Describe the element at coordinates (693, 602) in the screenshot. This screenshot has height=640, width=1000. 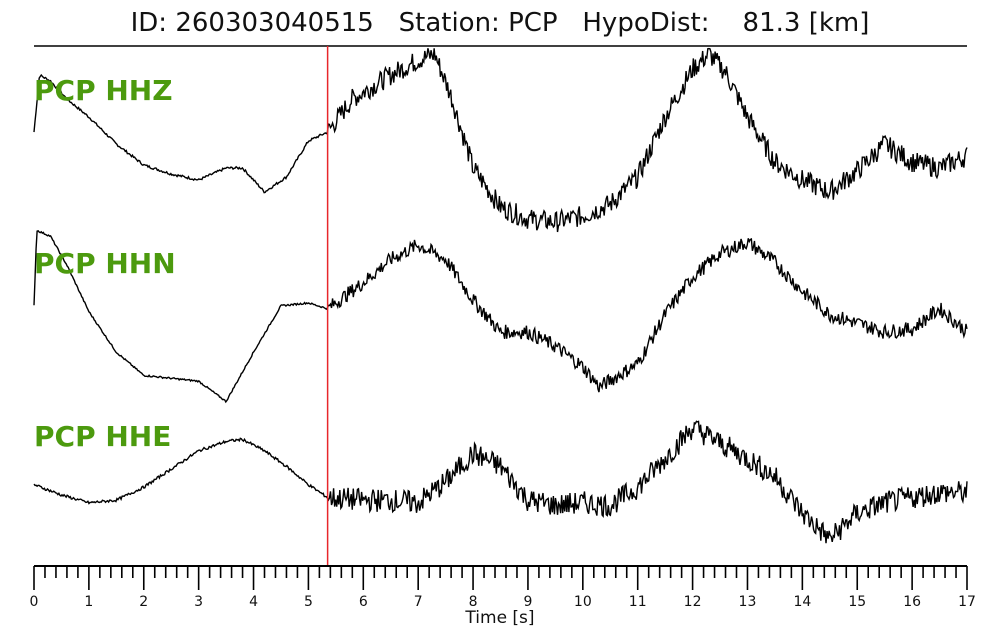
I see `x-tick-label: 12` at that location.